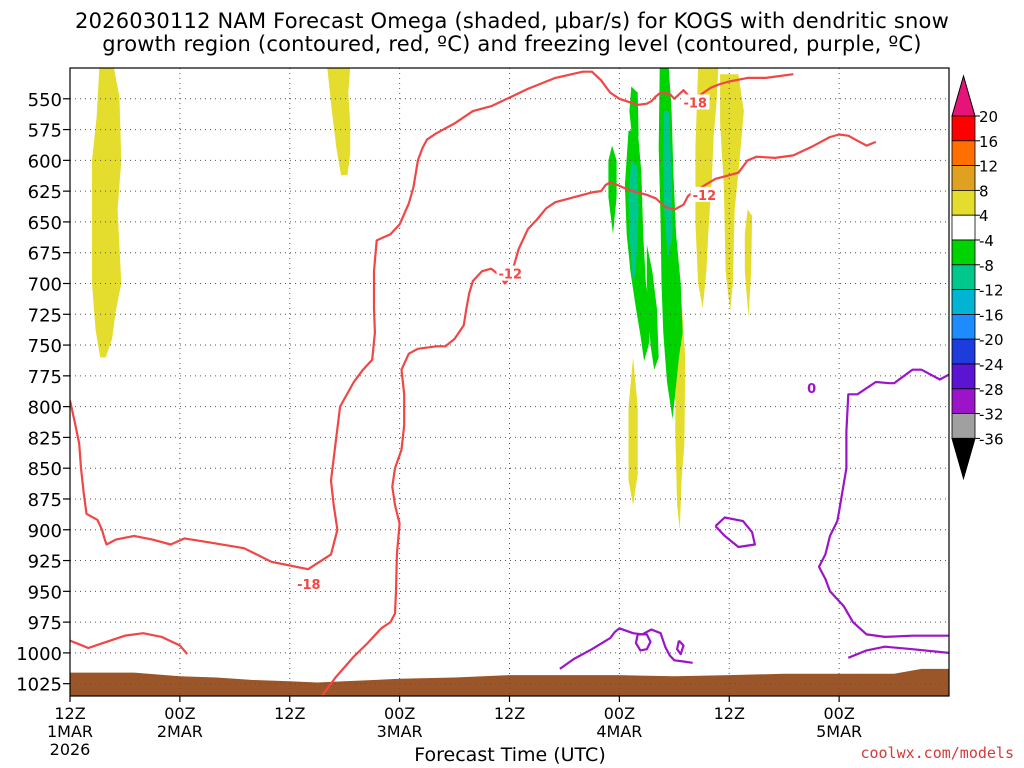 This screenshot has width=1024, height=768. Describe the element at coordinates (898, 652) in the screenshot. I see `contour-freezing_level_tail` at that location.